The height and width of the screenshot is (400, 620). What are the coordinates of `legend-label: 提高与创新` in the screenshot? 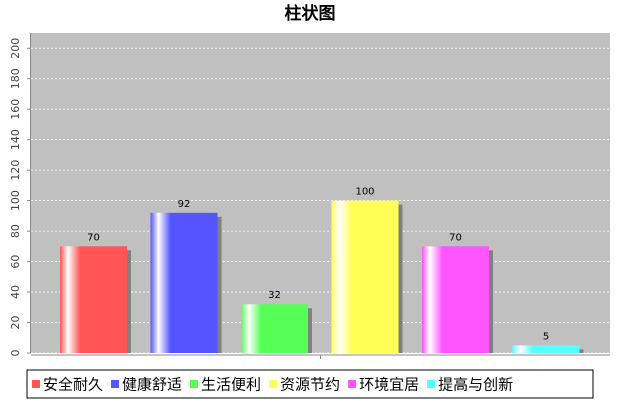 It's located at (475, 385).